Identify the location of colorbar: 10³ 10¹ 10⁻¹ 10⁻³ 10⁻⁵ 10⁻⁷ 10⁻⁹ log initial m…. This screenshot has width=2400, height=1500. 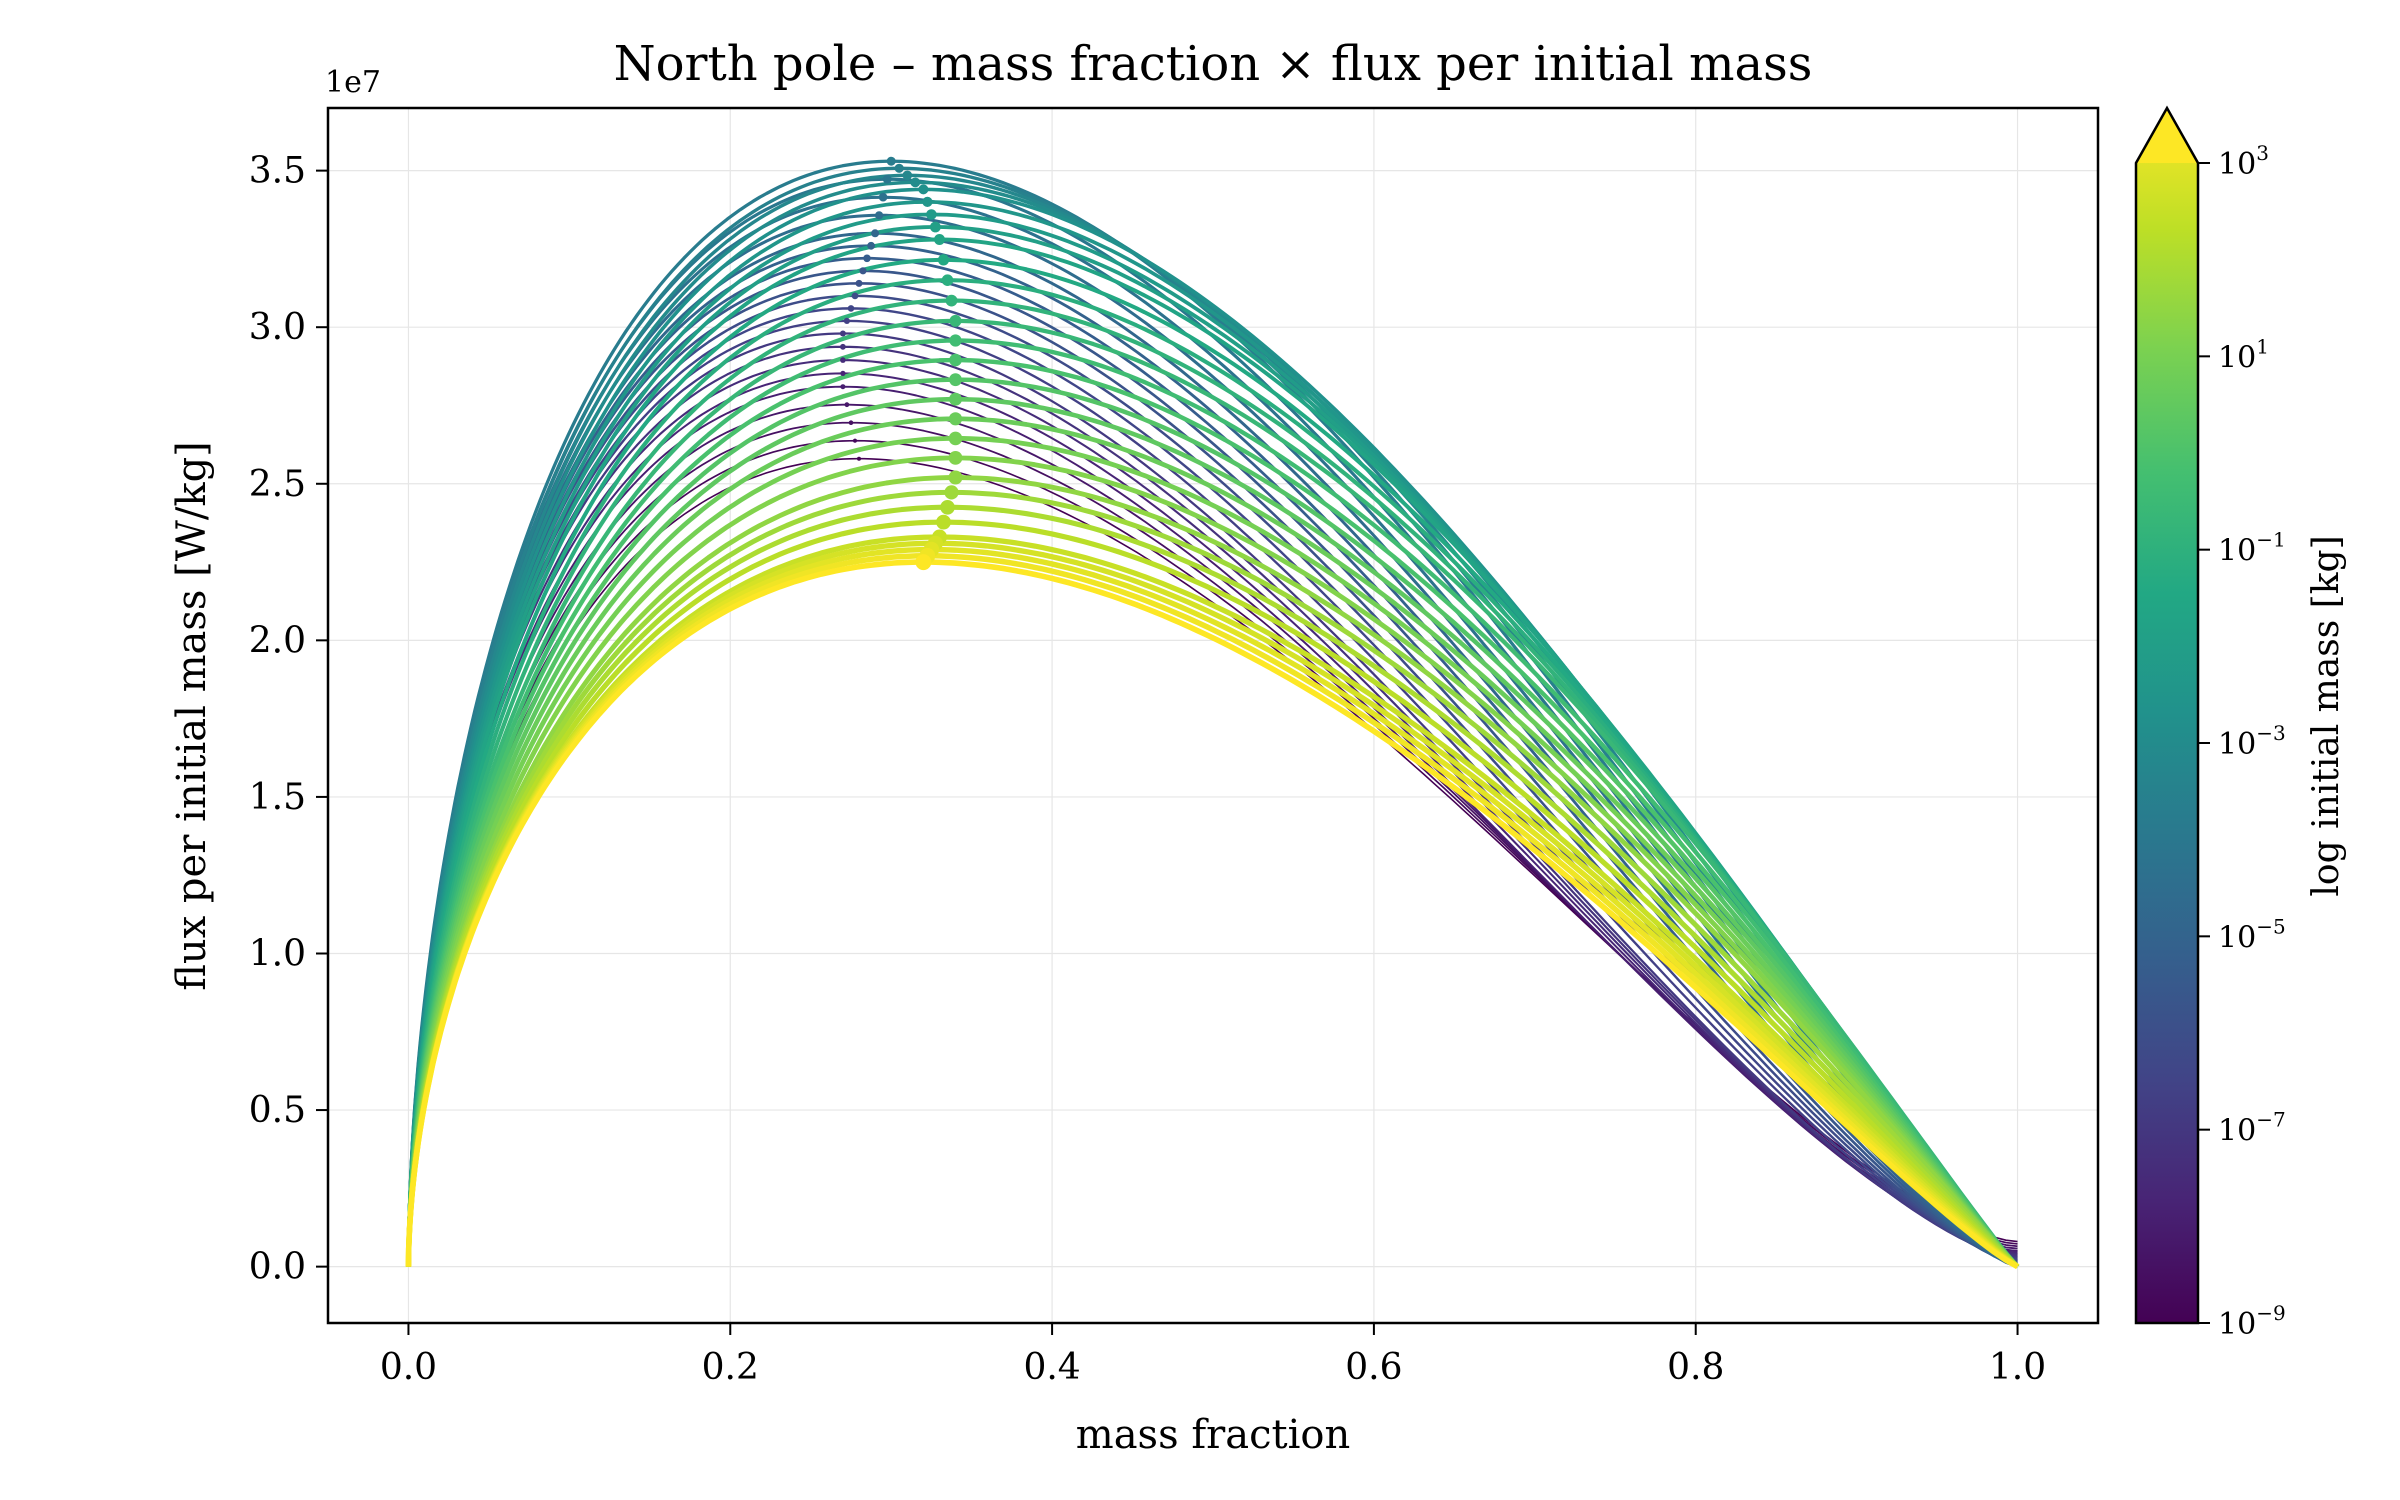
(2240, 723).